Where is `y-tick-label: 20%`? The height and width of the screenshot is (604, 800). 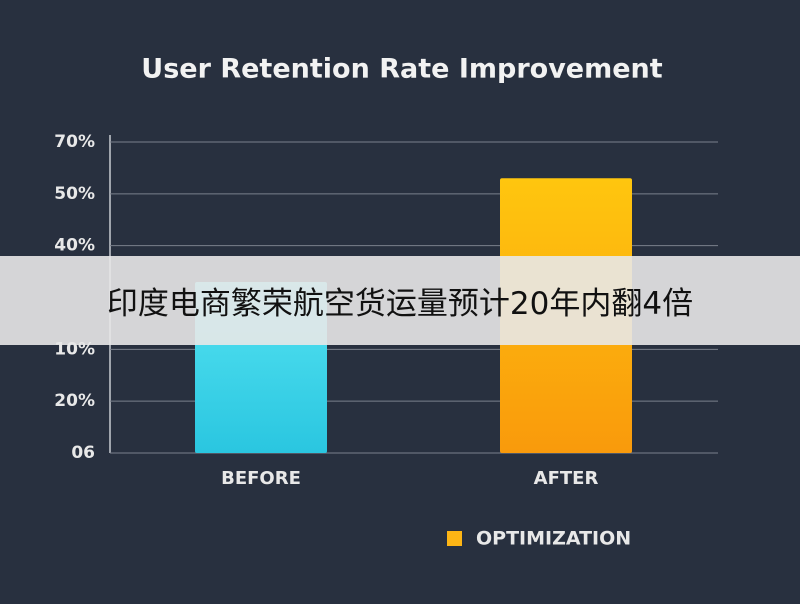 y-tick-label: 20% is located at coordinates (74, 401).